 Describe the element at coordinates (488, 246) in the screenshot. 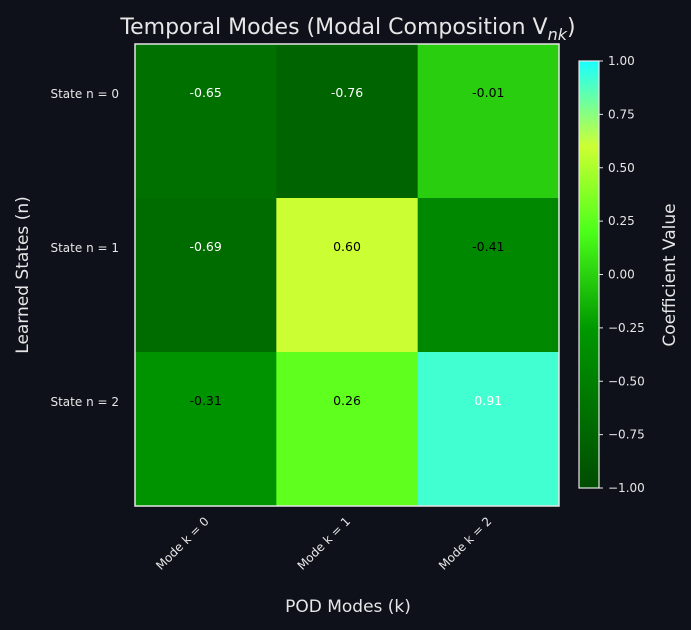

I see `cell-value-label: -0.41` at that location.